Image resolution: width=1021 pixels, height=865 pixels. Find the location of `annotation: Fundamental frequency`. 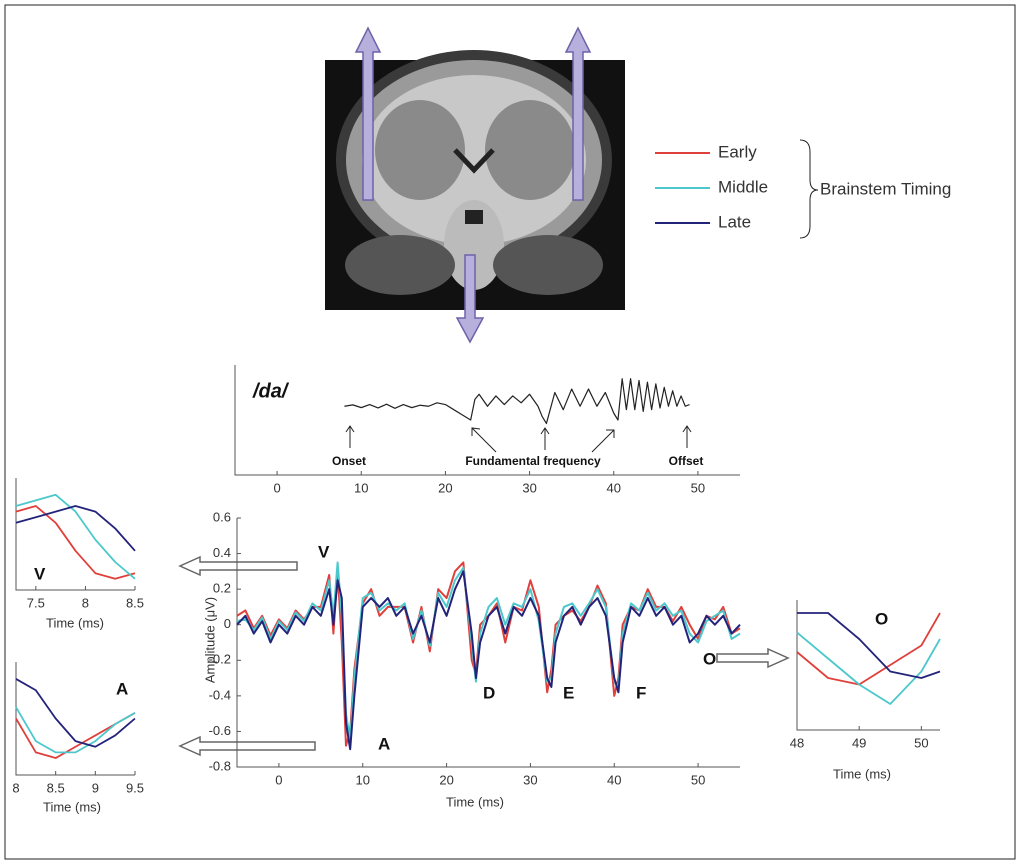

annotation: Fundamental frequency is located at coordinates (533, 461).